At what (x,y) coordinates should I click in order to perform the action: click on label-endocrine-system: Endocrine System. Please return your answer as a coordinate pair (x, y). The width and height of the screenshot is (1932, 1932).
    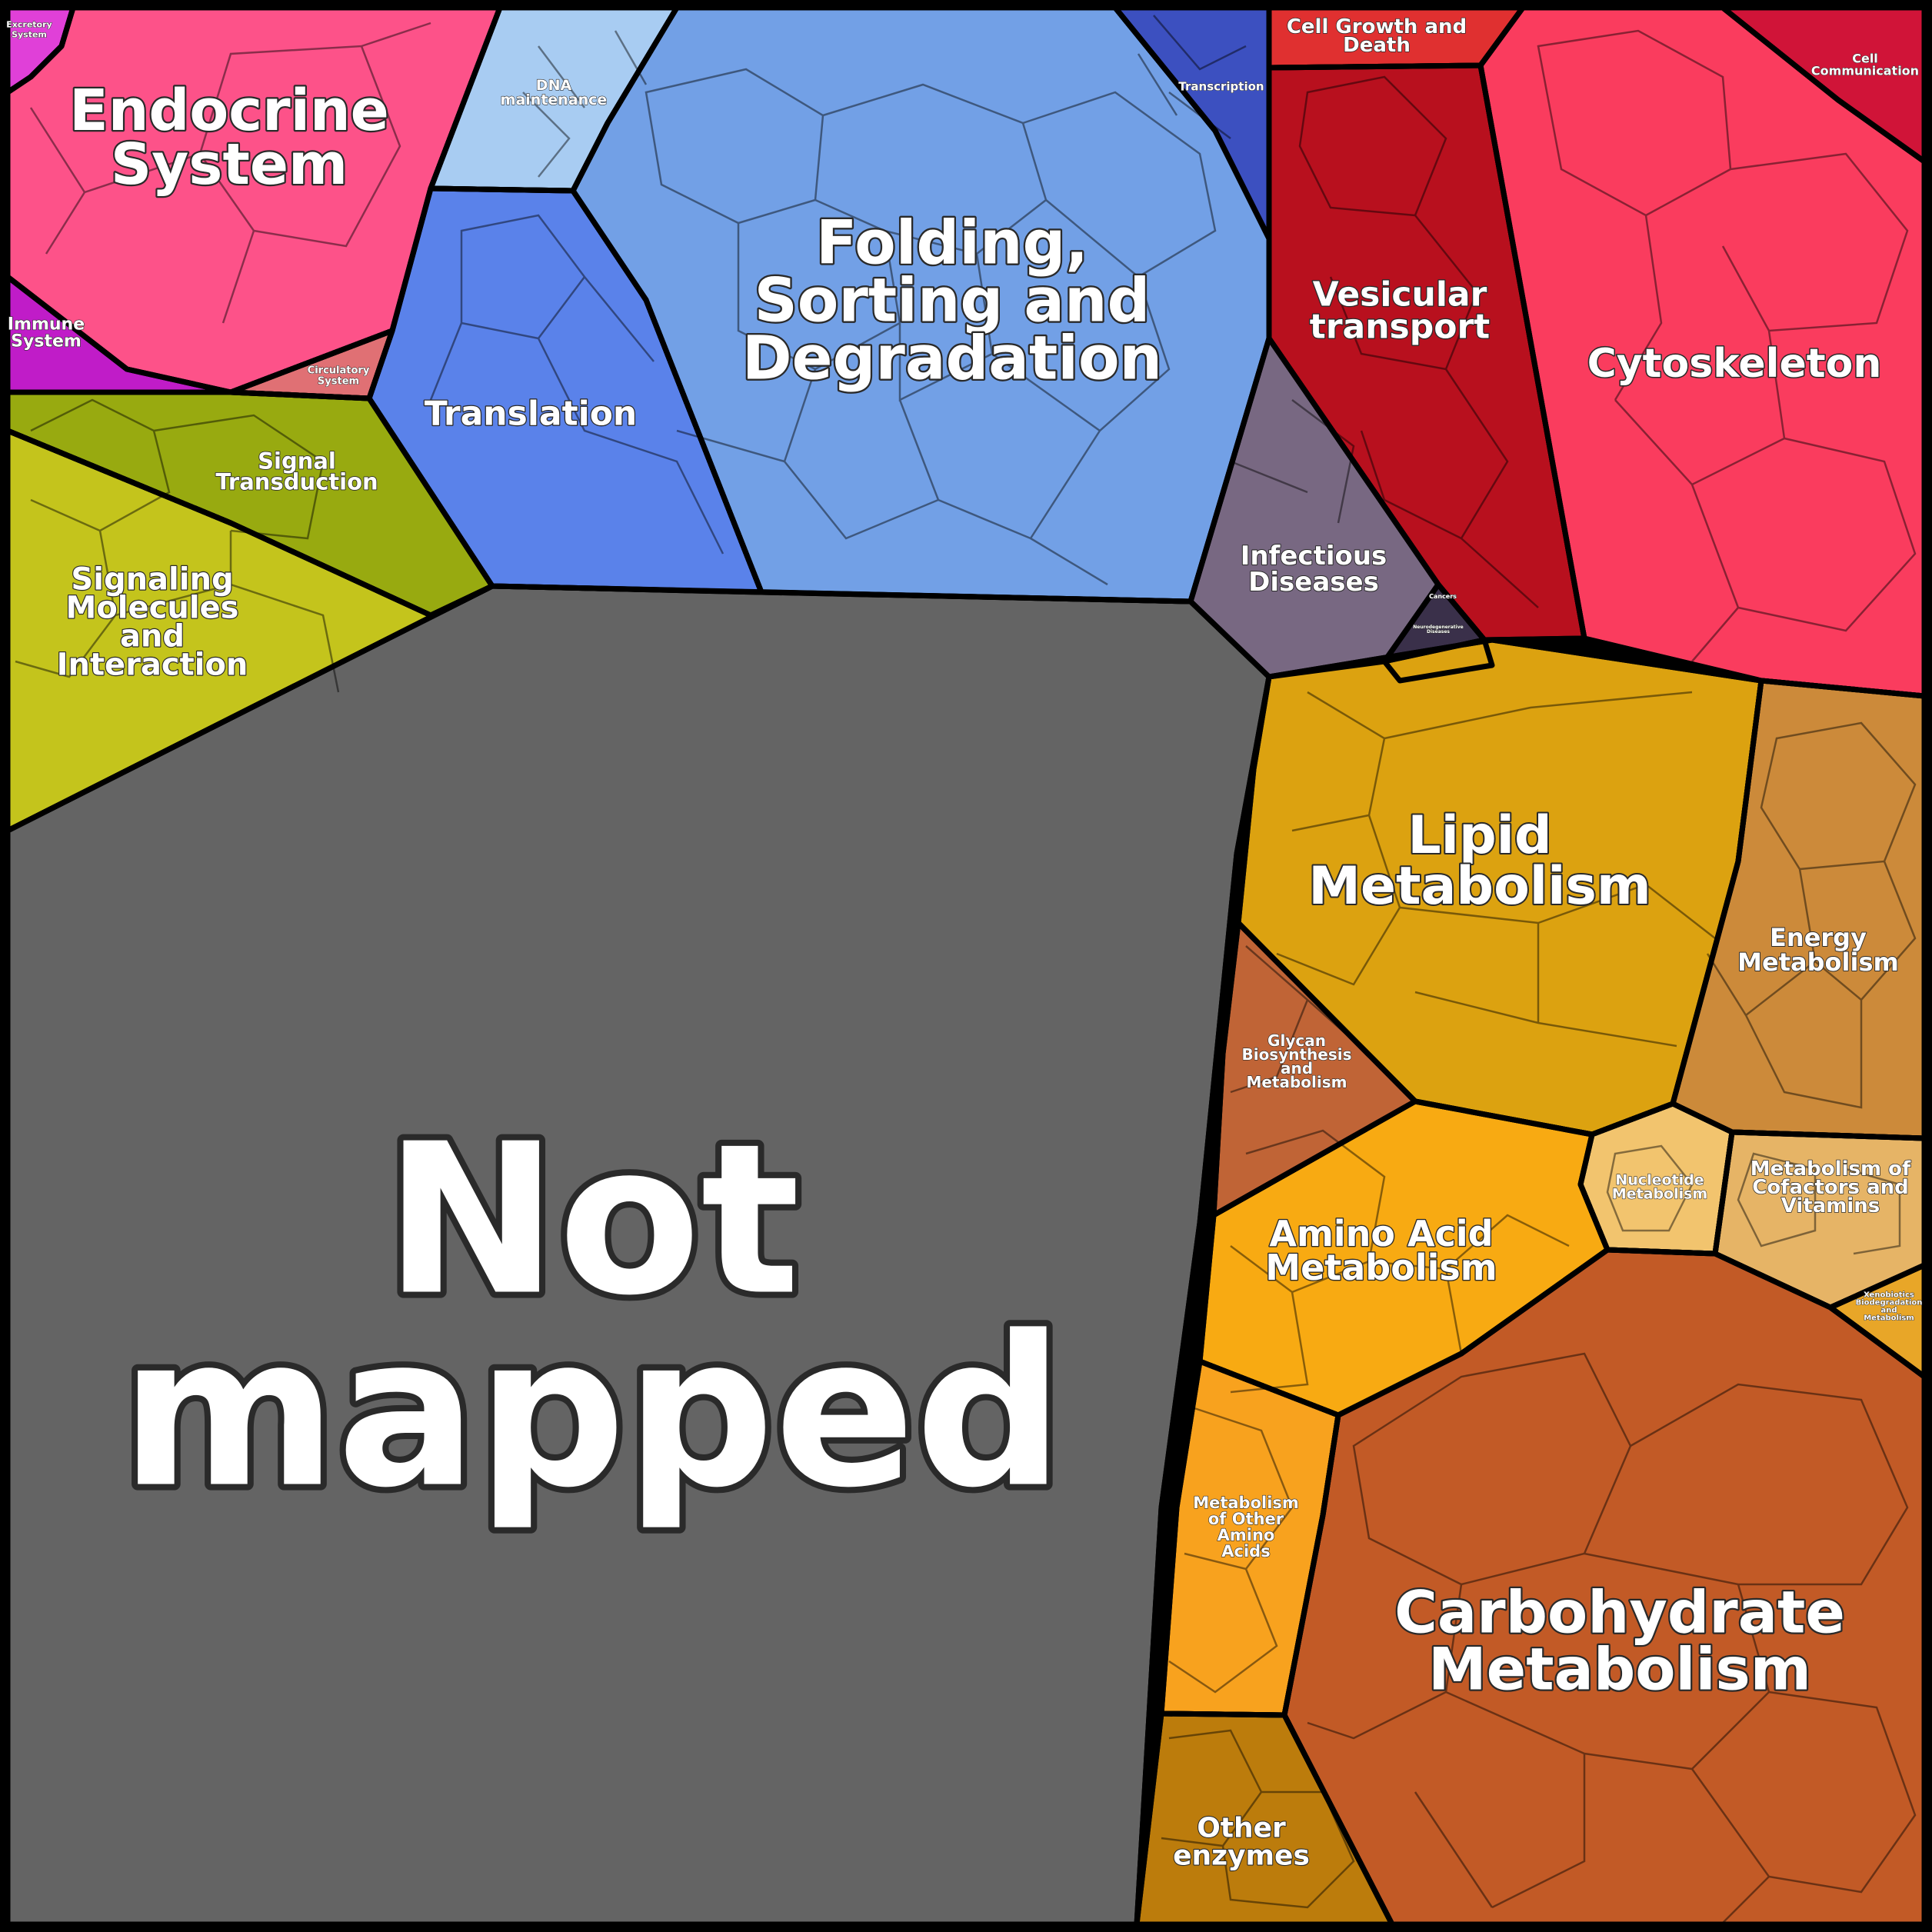
    Looking at the image, I should click on (229, 138).